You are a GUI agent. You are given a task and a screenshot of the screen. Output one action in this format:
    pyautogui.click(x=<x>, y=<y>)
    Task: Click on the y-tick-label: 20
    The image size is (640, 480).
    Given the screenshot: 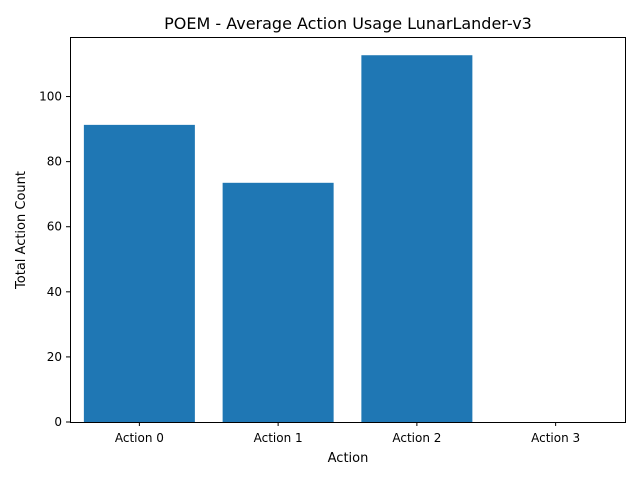 What is the action you would take?
    pyautogui.click(x=54, y=357)
    